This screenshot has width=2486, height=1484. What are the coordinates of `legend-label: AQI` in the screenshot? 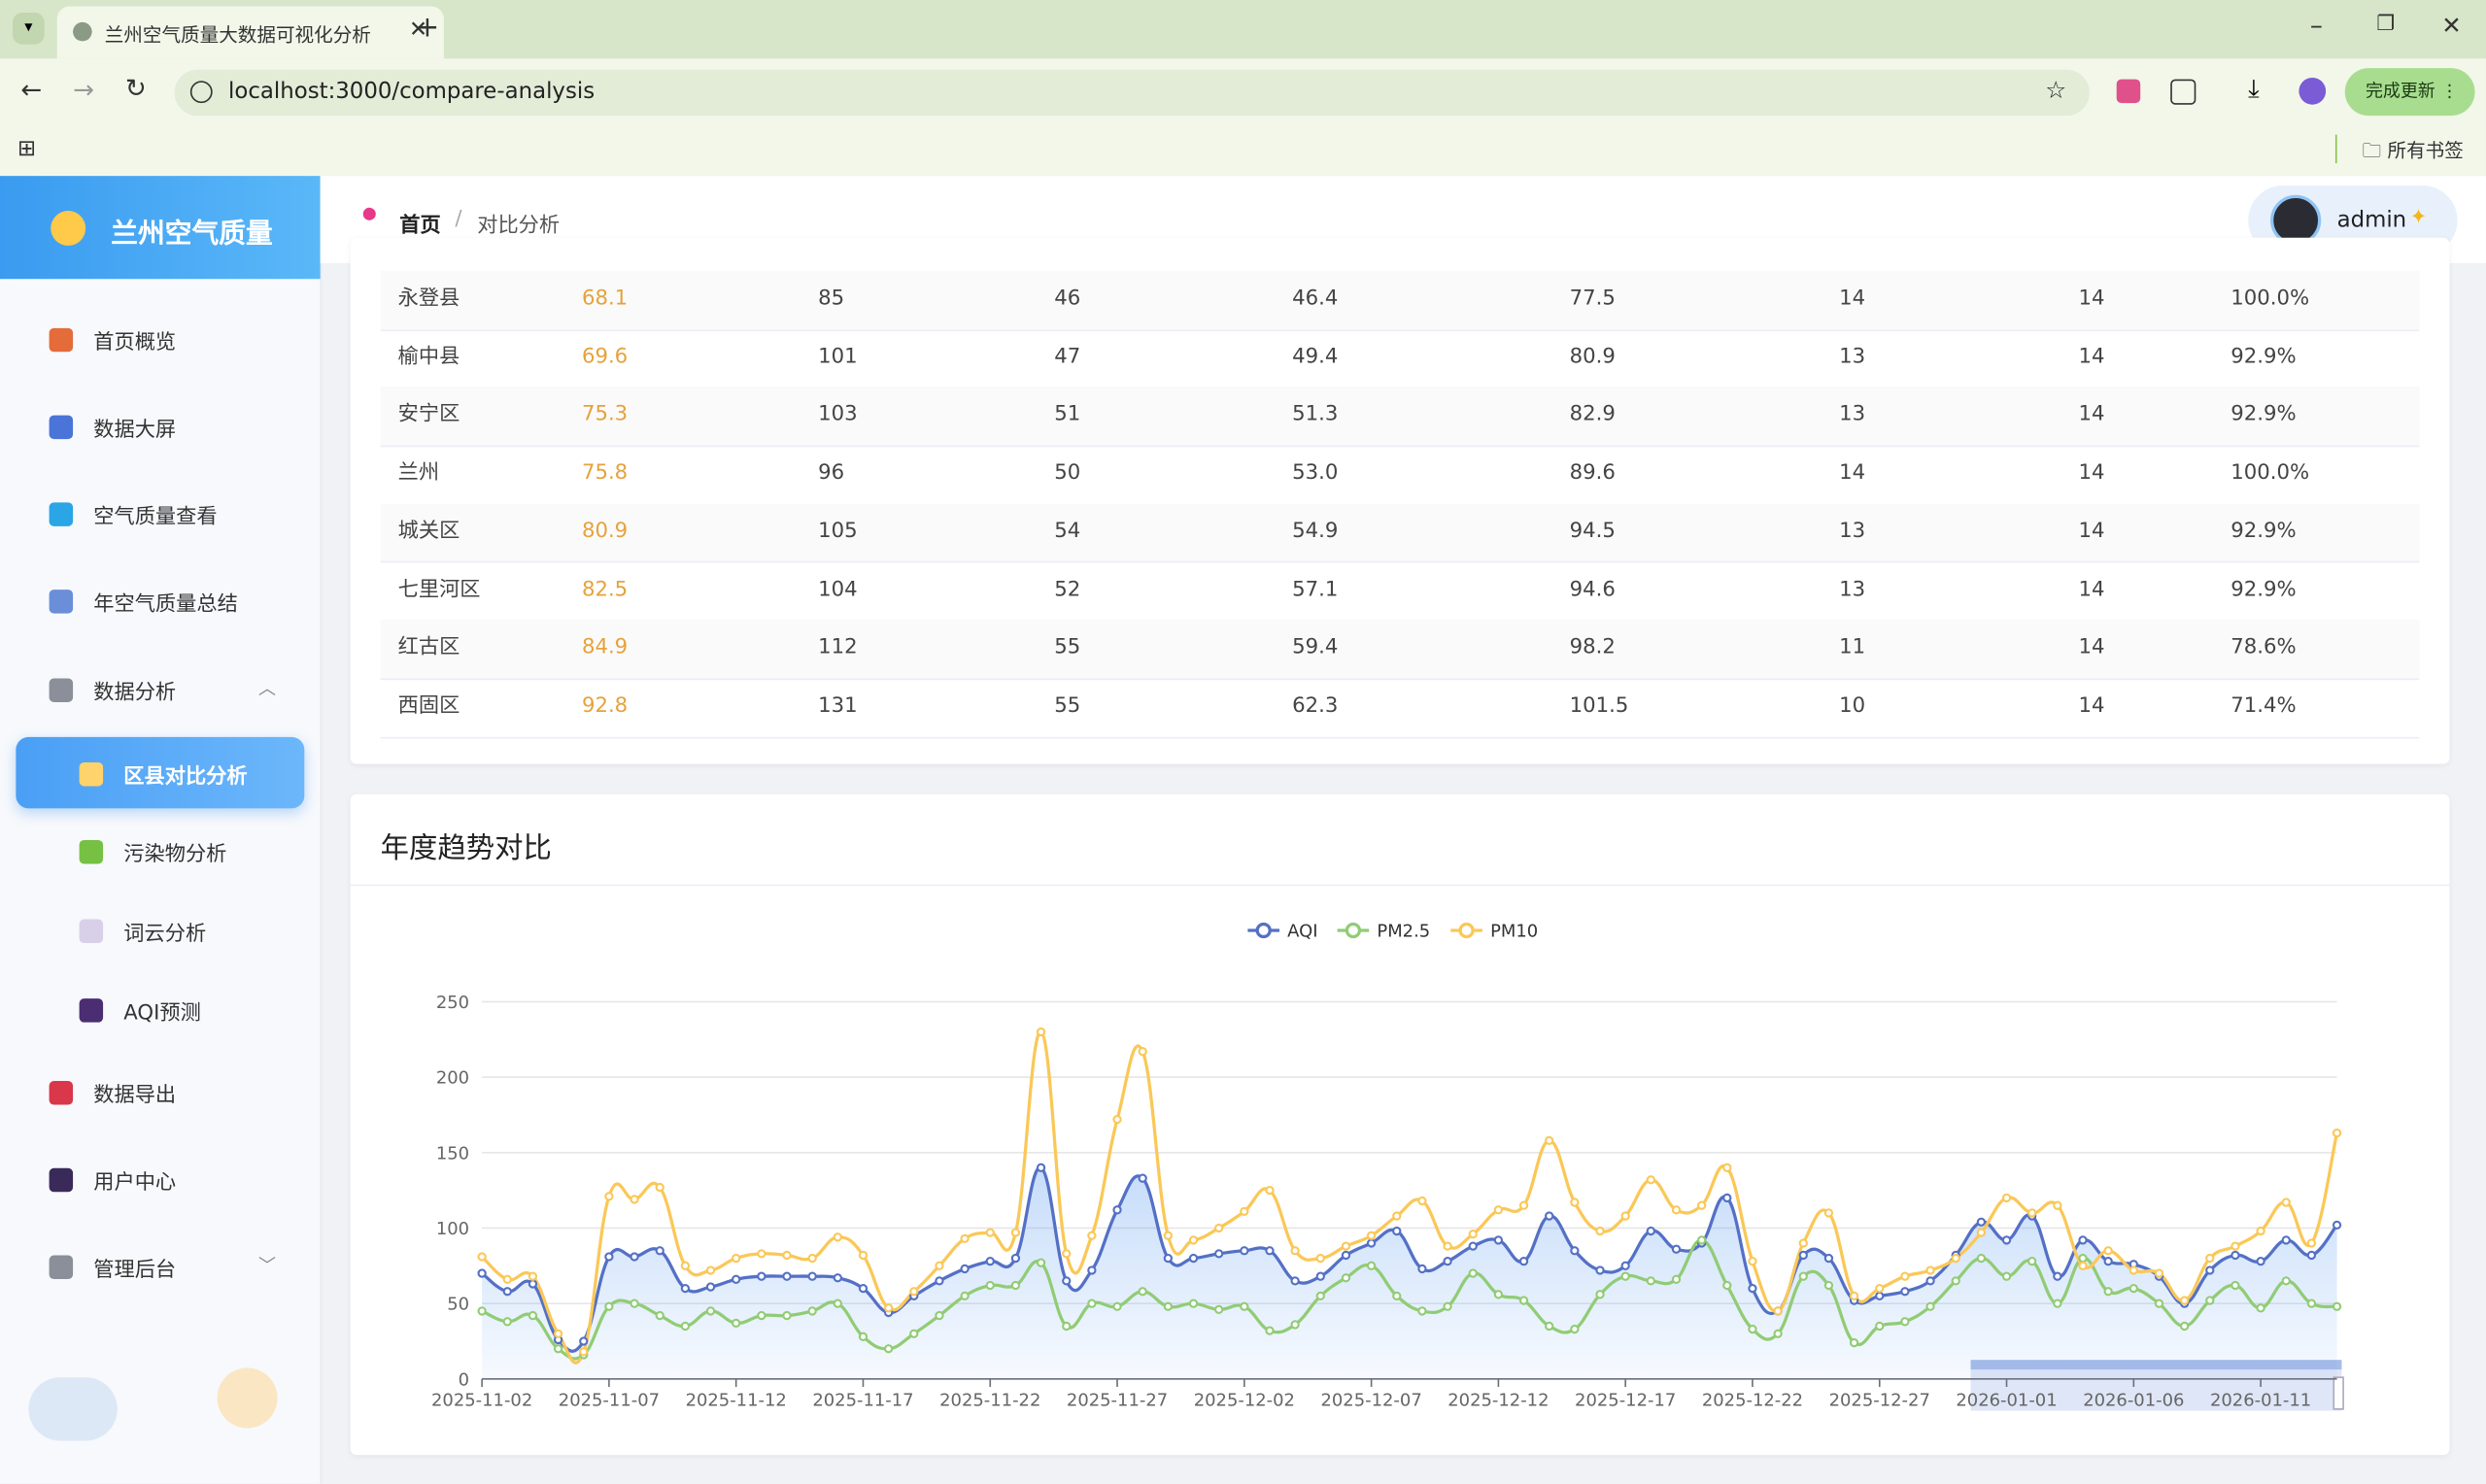 It's located at (1302, 932).